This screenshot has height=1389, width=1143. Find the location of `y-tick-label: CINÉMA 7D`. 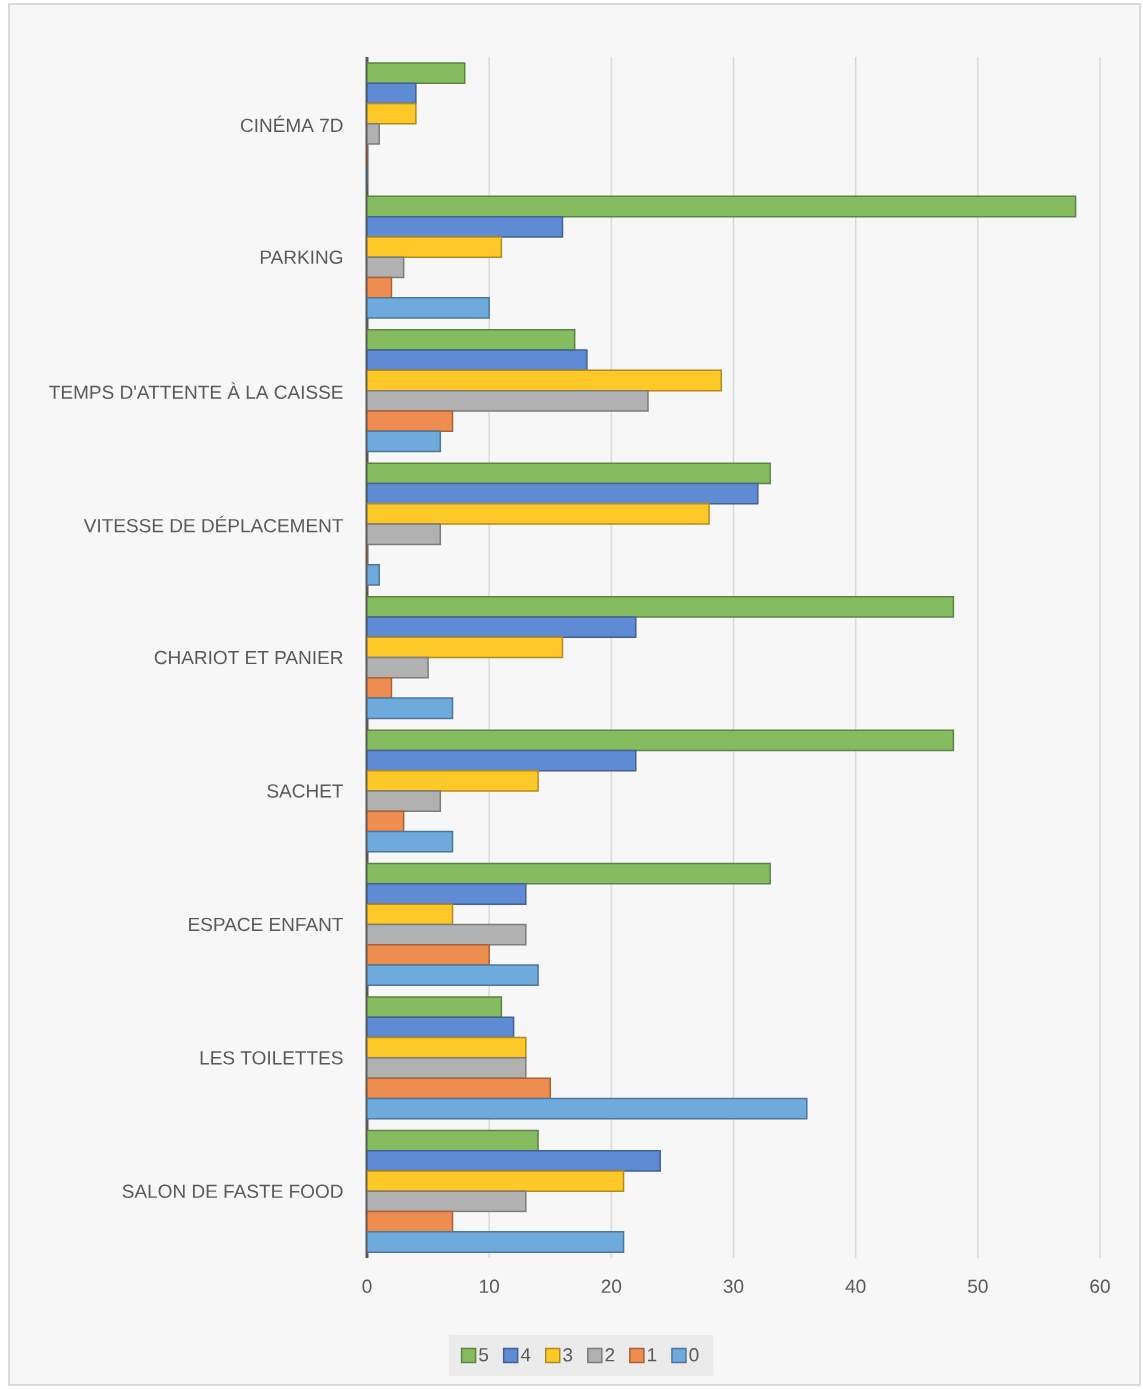

y-tick-label: CINÉMA 7D is located at coordinates (291, 124).